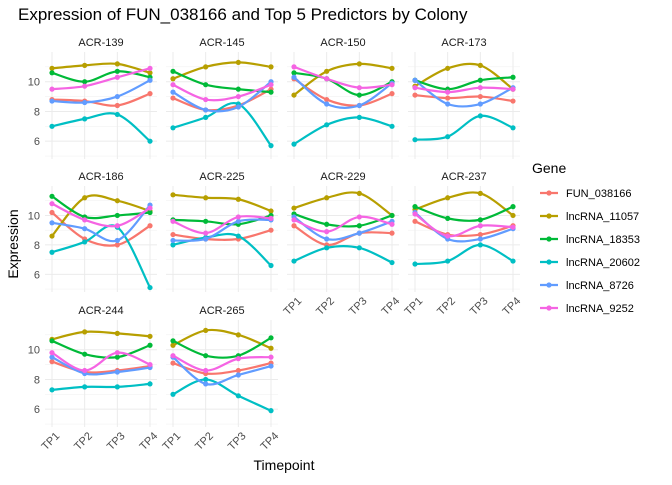 Image resolution: width=672 pixels, height=485 pixels. What do you see at coordinates (602, 217) in the screenshot?
I see `legend-label: lncRNA_11057` at bounding box center [602, 217].